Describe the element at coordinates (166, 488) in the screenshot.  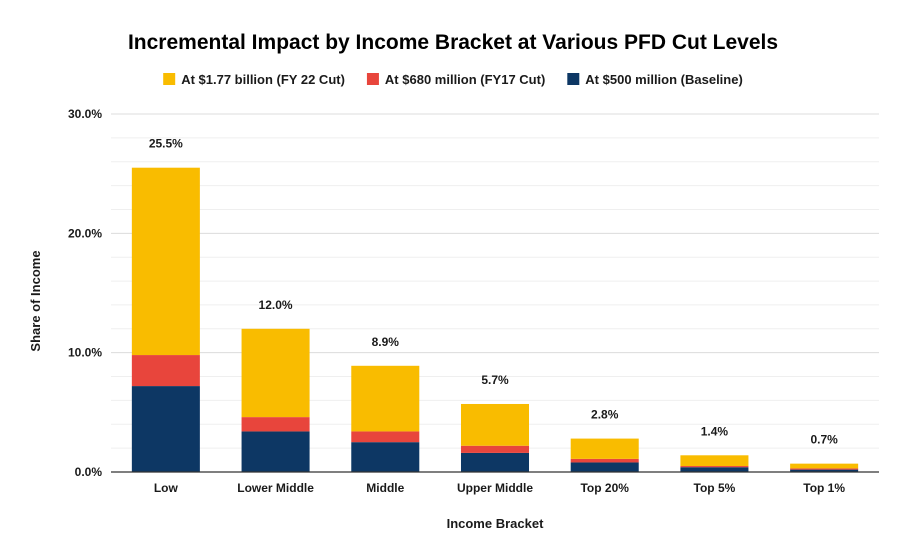
I see `x-tick-label: Low` at that location.